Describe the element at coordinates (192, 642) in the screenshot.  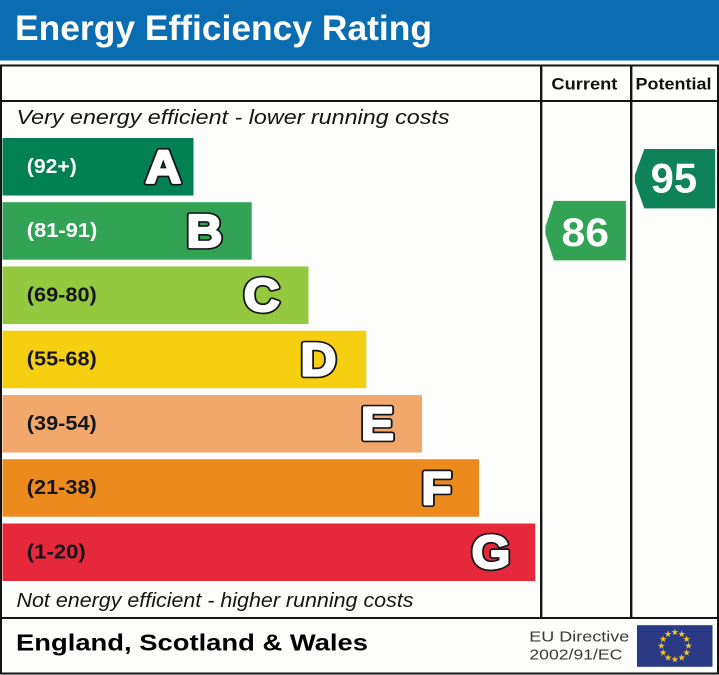
I see `svg-text: England, Scotland & Wales` at that location.